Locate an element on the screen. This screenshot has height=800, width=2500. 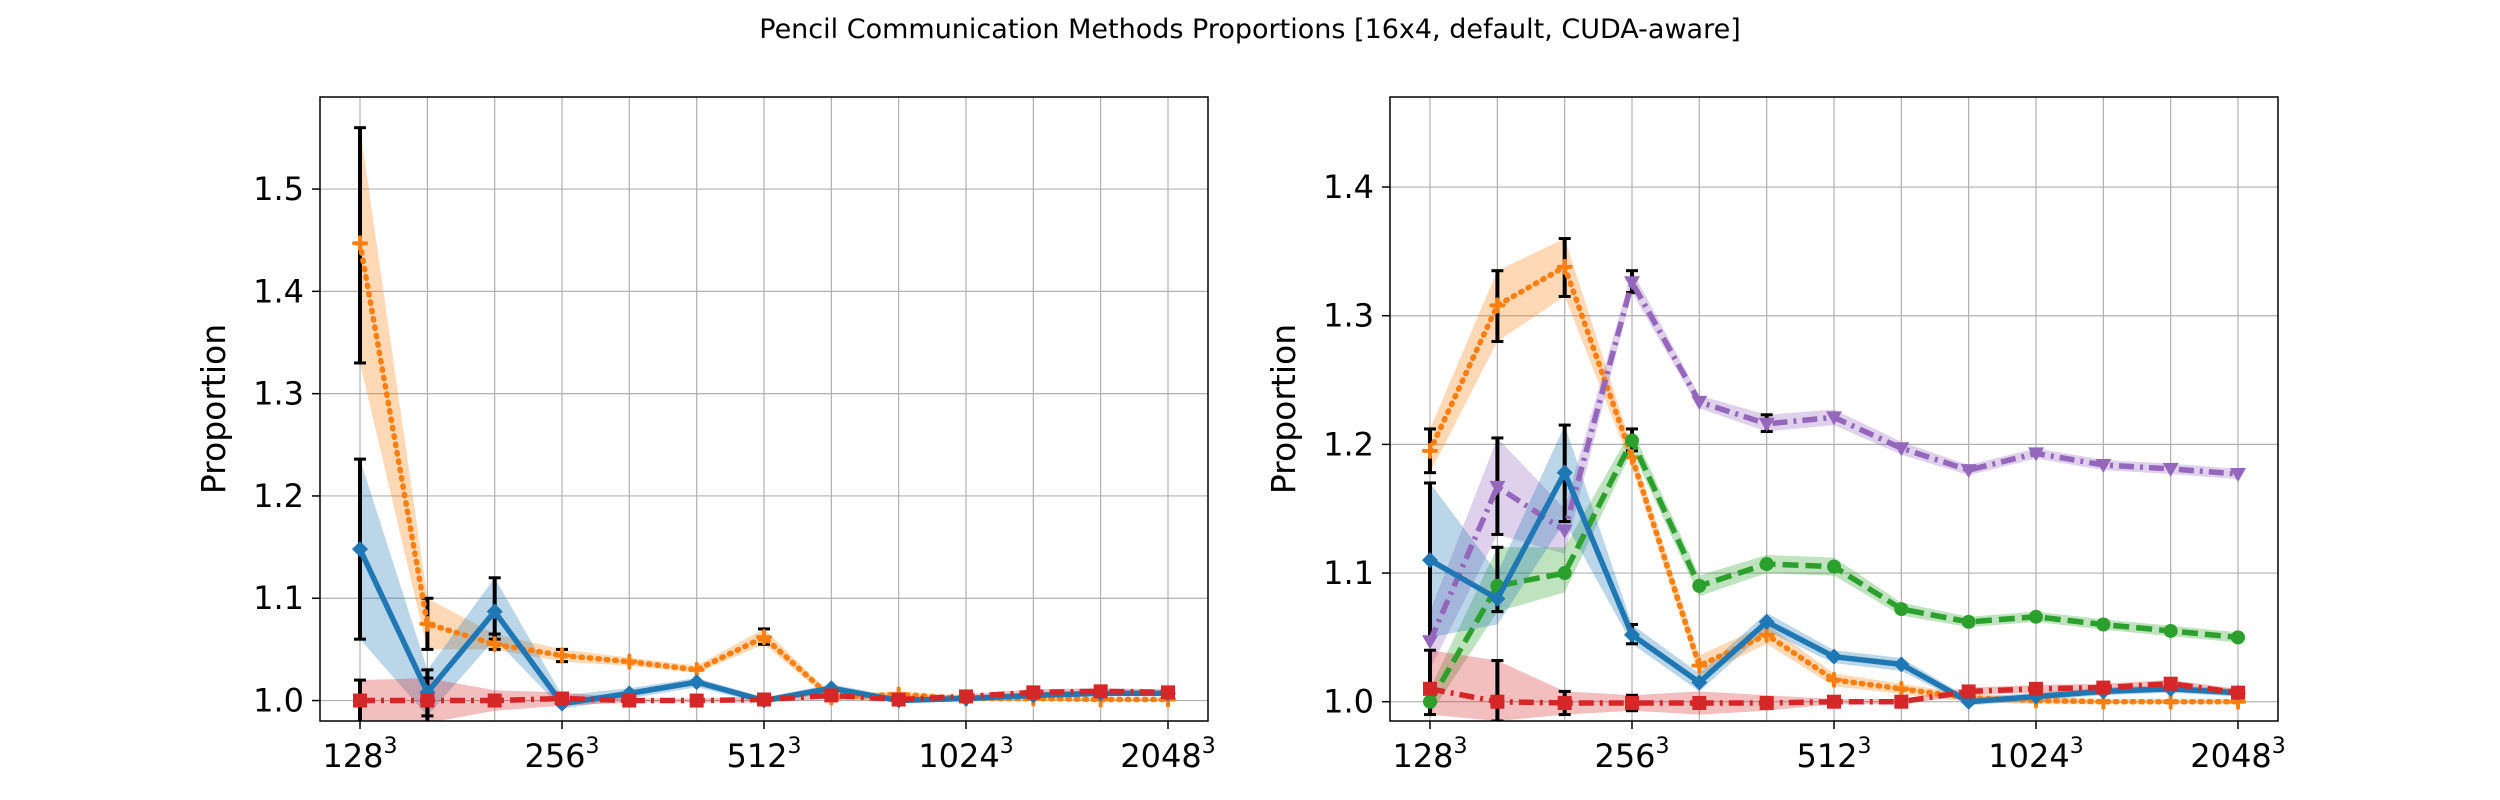
error-bar is located at coordinates (1497, 690).